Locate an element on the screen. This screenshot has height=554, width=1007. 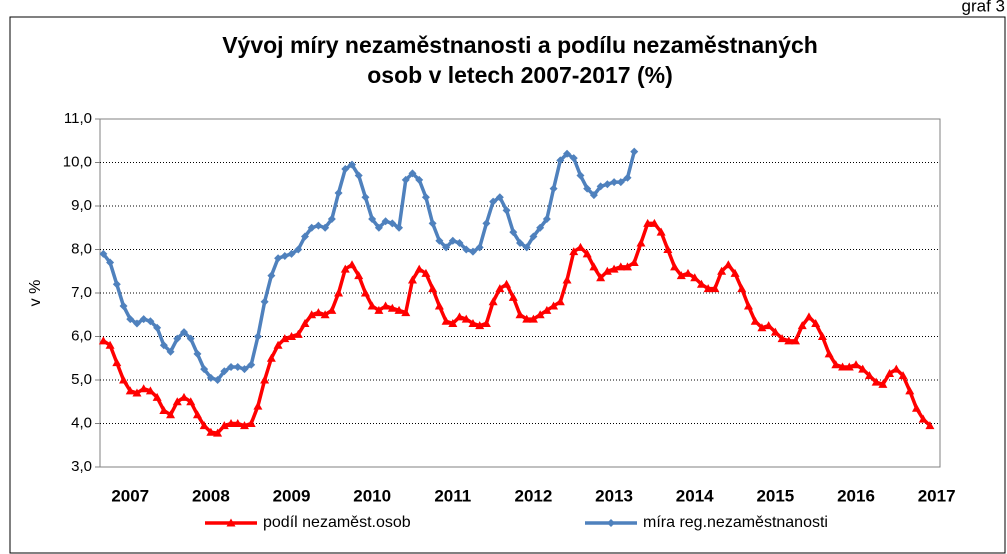
x-tick-label: 2009 is located at coordinates (292, 495).